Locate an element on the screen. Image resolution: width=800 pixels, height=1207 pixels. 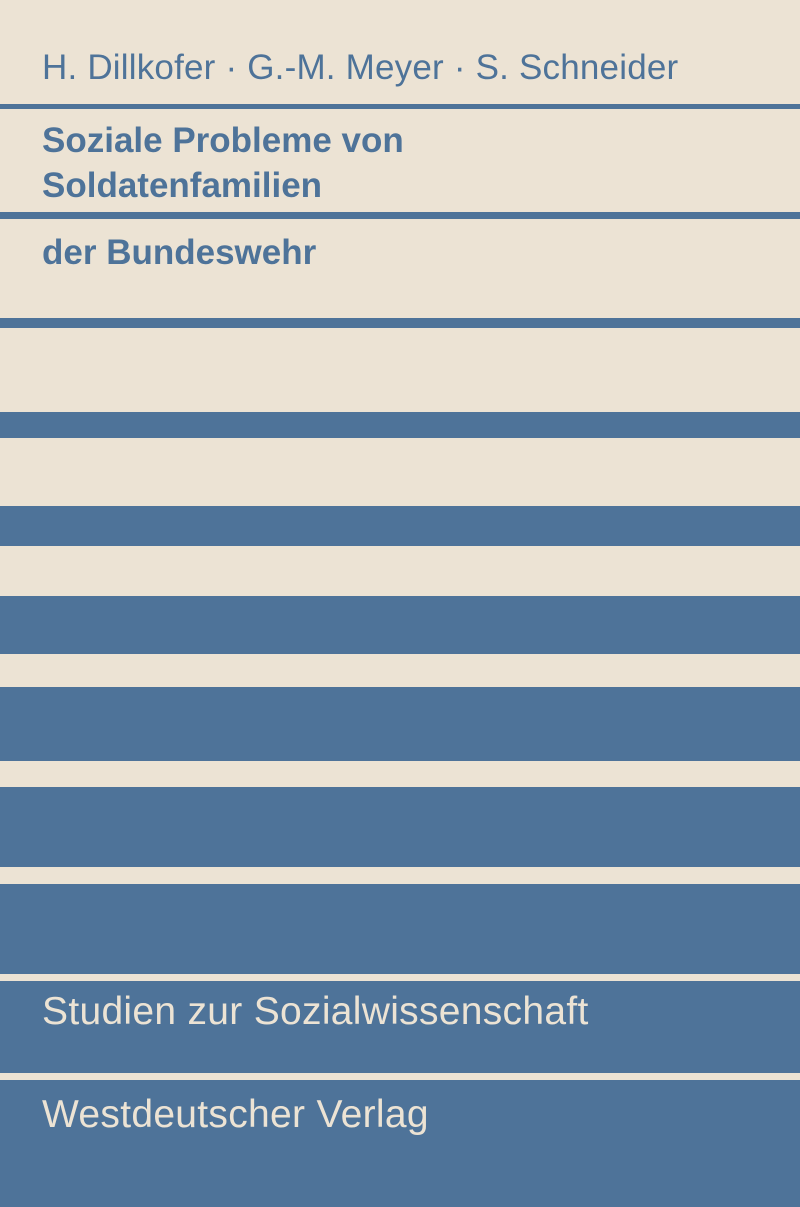
publisher-name: Westdeutscher Verlag is located at coordinates (235, 1114).